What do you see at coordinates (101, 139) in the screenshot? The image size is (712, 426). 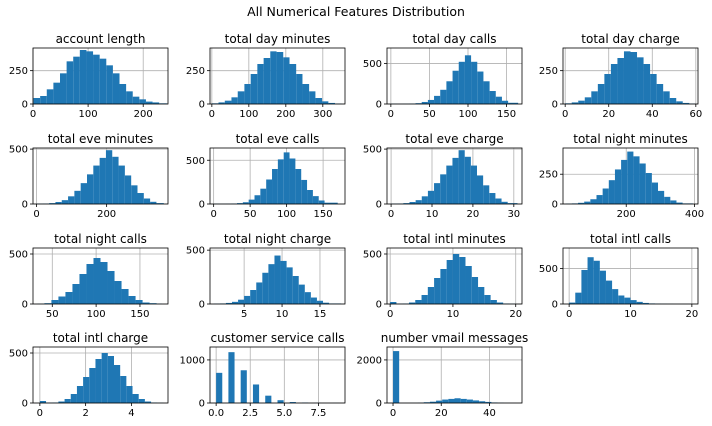 I see `subplot-title: total eve minutes` at bounding box center [101, 139].